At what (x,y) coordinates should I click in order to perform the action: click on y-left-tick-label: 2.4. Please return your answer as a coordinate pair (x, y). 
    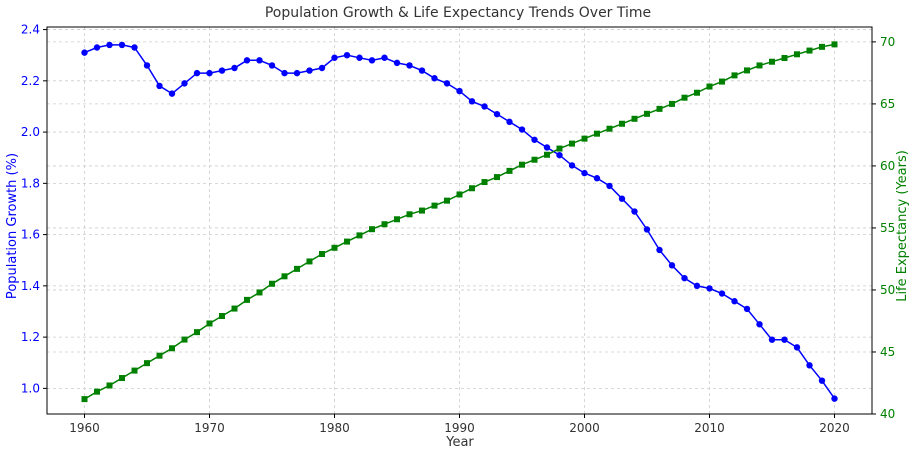
    Looking at the image, I should click on (30, 30).